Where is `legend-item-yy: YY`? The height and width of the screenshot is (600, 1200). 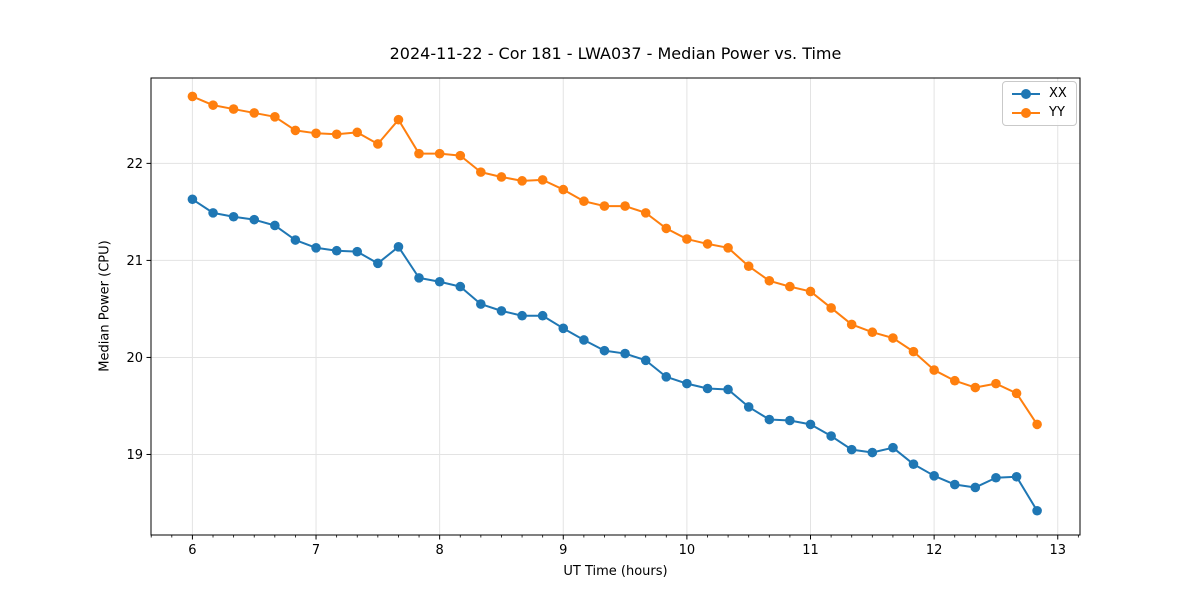
legend-item-yy: YY is located at coordinates (1039, 113).